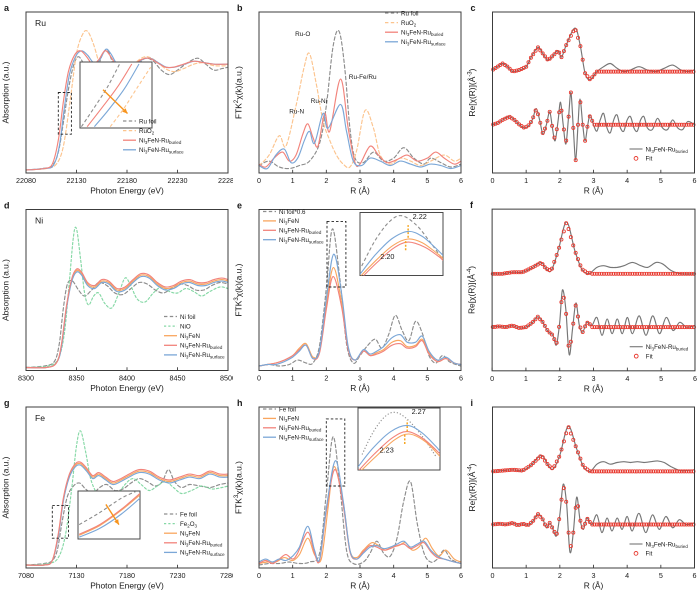 This screenshot has width=700, height=592. Describe the element at coordinates (239, 289) in the screenshot. I see `svg-text: FTK3χ(k)(a.u.)` at that location.